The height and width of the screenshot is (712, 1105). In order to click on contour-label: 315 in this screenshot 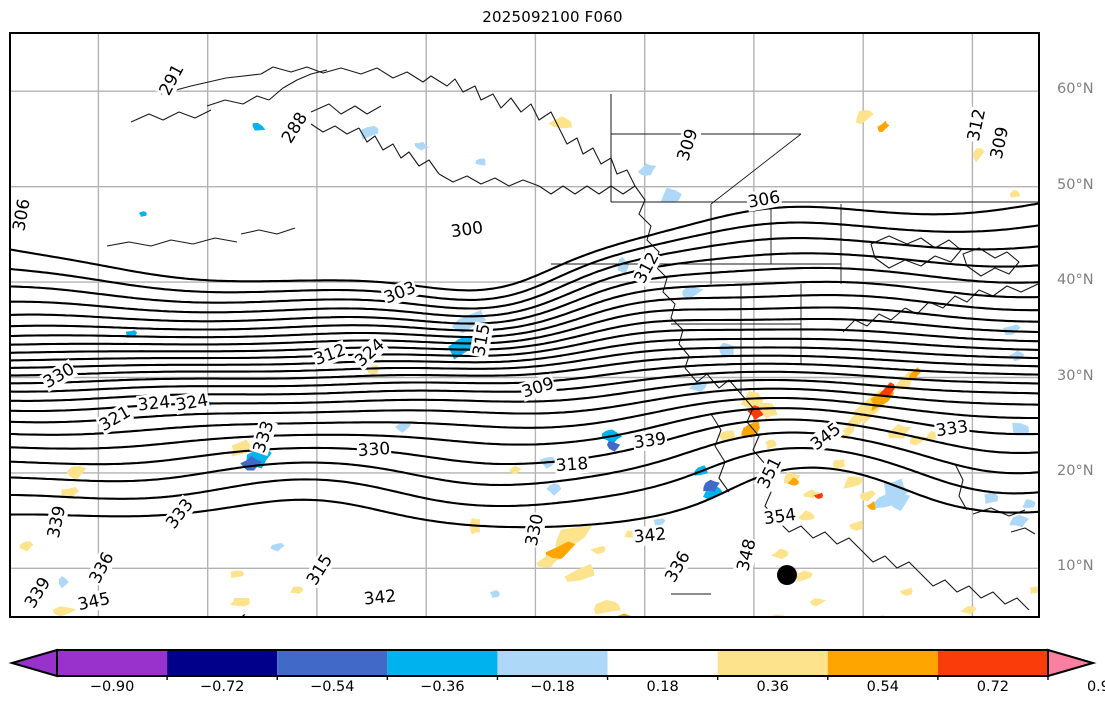, I will do `click(320, 570)`.